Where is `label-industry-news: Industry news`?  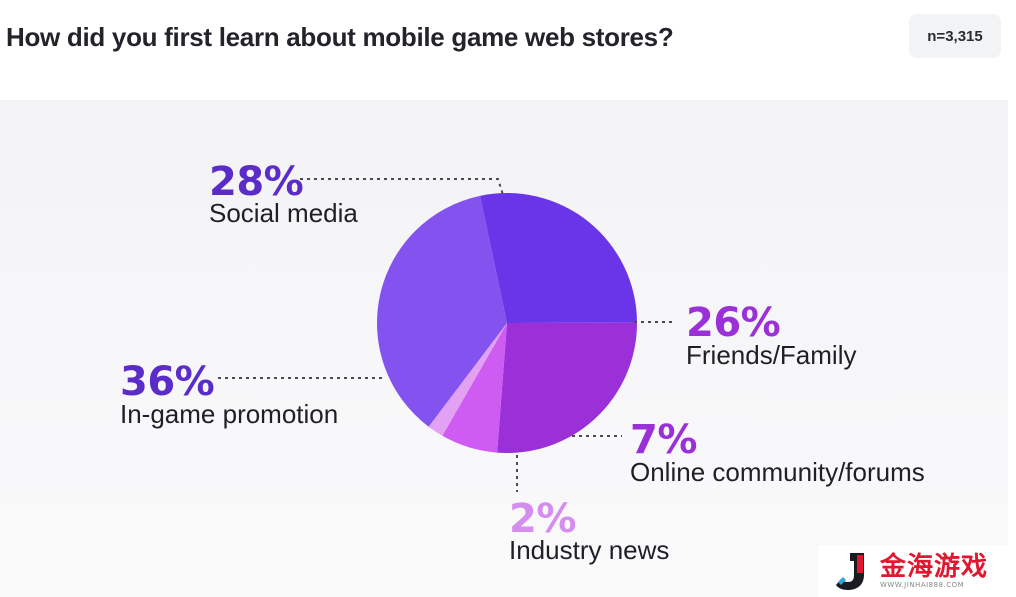 label-industry-news: Industry news is located at coordinates (589, 550).